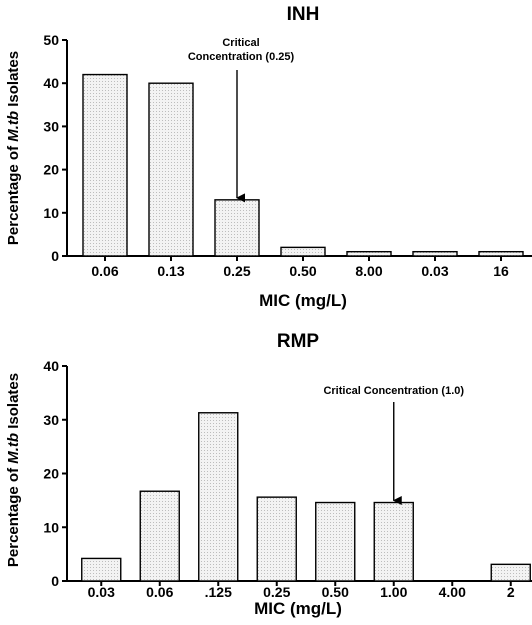 Image resolution: width=532 pixels, height=625 pixels. What do you see at coordinates (452, 592) in the screenshot?
I see `x-tick-label: 4.00` at bounding box center [452, 592].